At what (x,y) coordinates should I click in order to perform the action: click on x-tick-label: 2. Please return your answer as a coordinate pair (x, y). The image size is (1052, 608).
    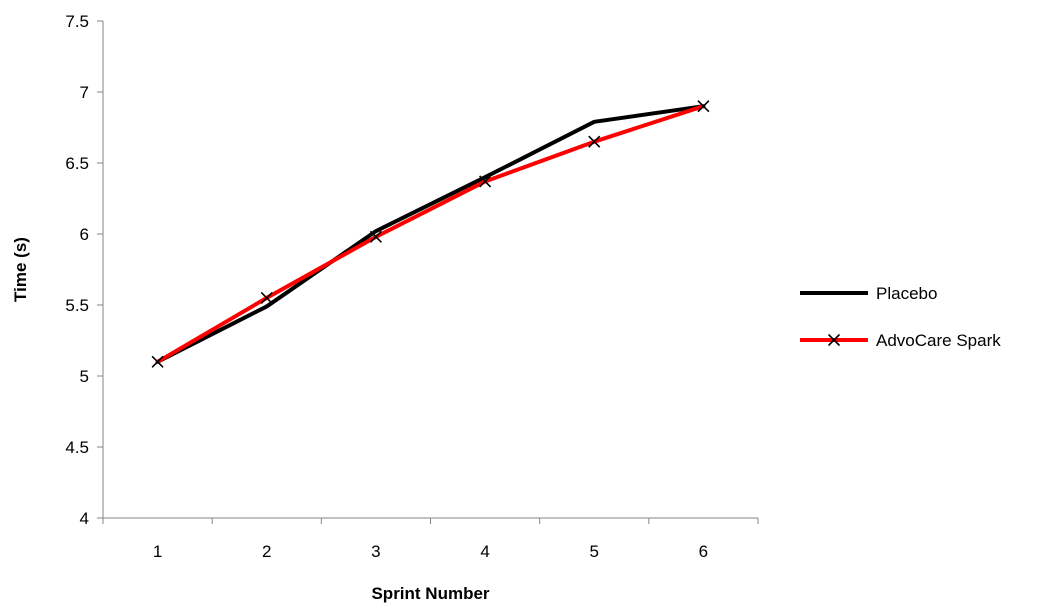
    Looking at the image, I should click on (266, 551).